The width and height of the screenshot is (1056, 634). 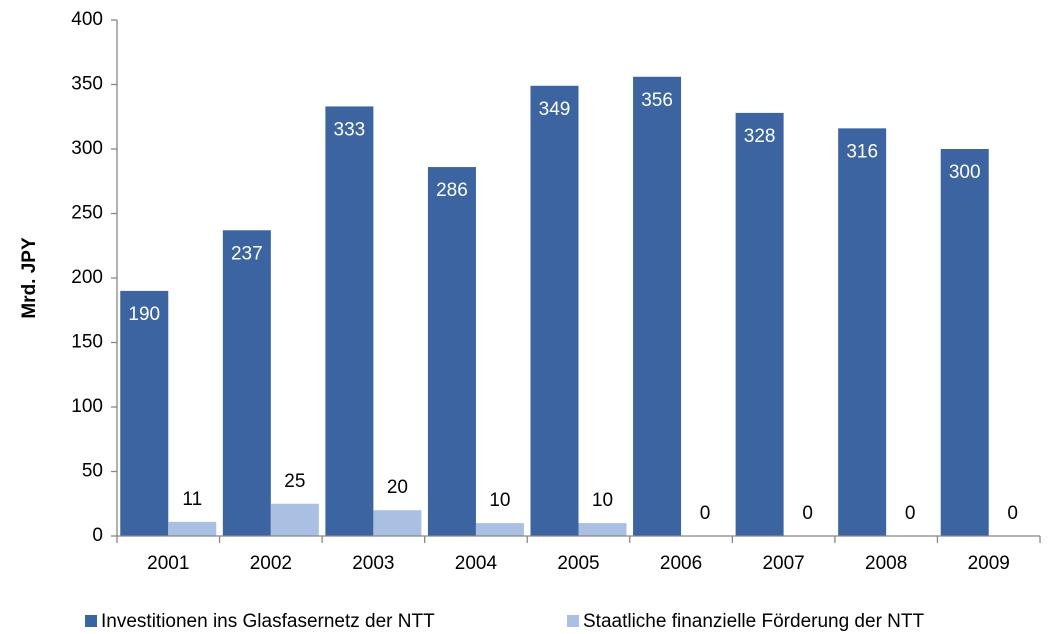 What do you see at coordinates (989, 563) in the screenshot?
I see `x-tick-label: 2009` at bounding box center [989, 563].